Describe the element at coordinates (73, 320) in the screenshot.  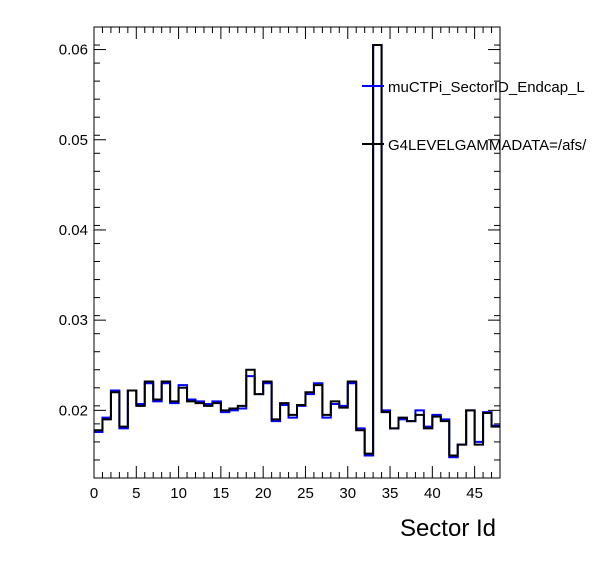
I see `y-tick-label: 0.03` at that location.